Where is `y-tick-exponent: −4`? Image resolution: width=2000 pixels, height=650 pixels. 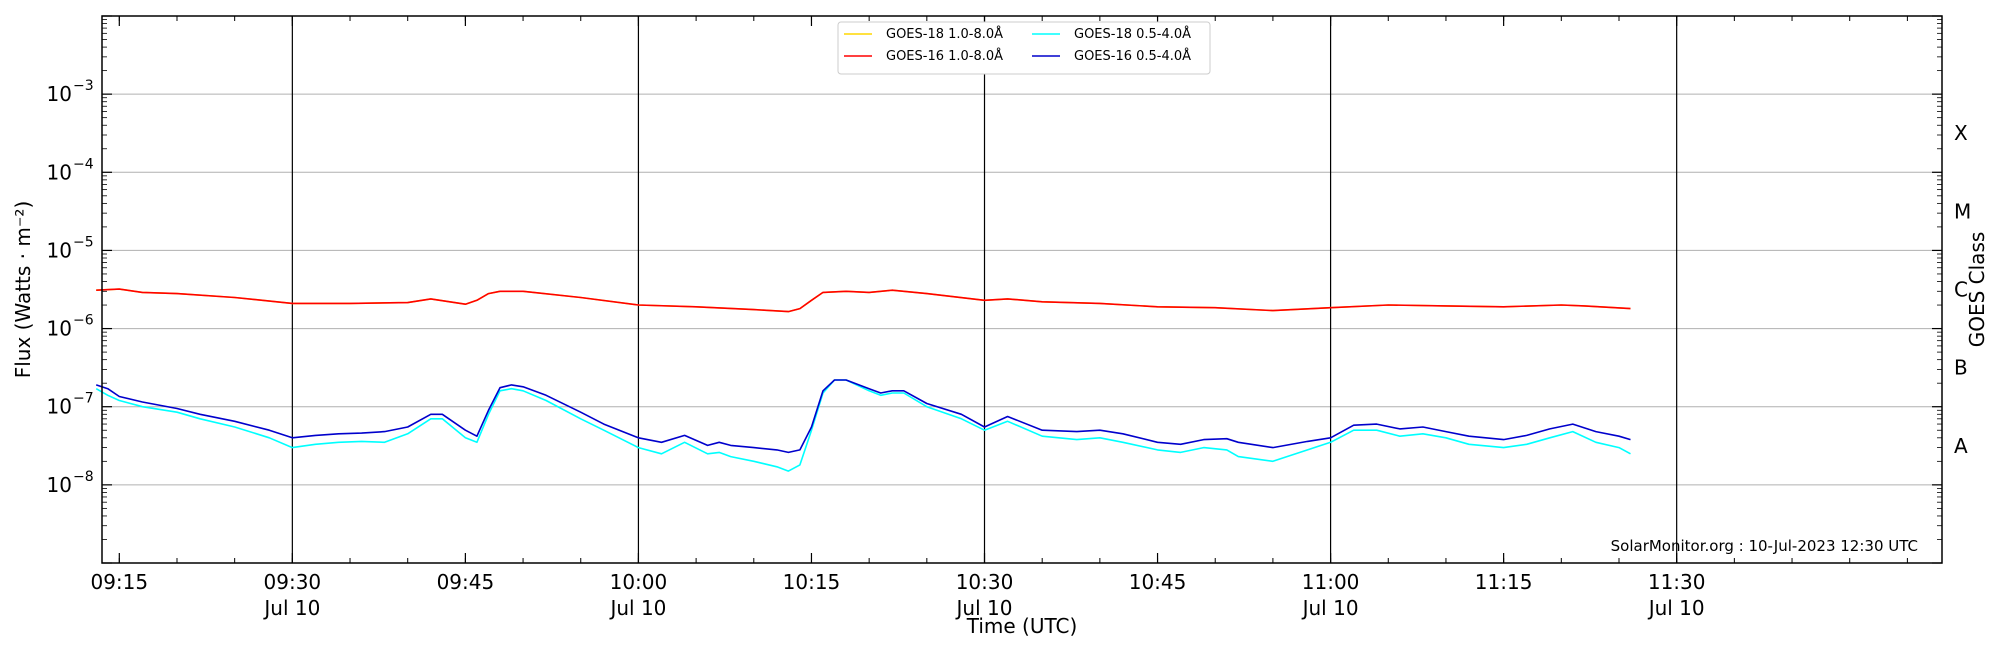
y-tick-exponent: −4 is located at coordinates (83, 164).